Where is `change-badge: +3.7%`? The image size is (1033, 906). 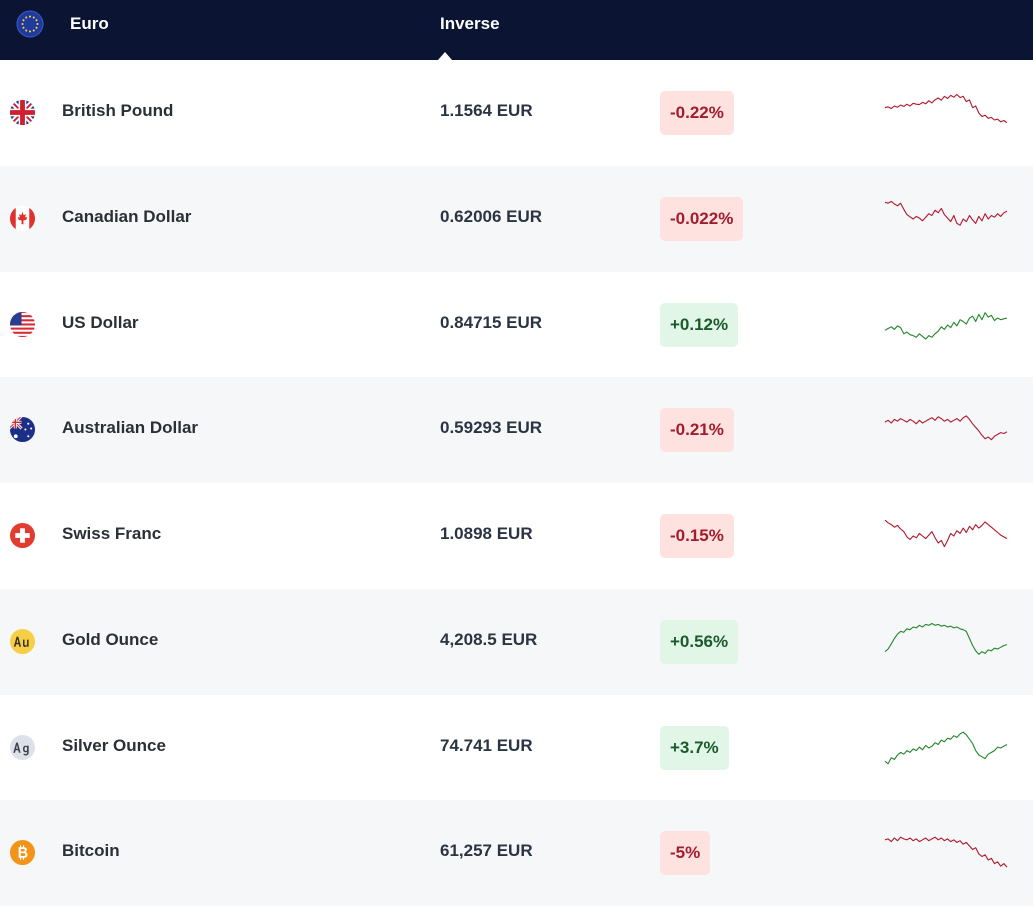
change-badge: +3.7% is located at coordinates (694, 747).